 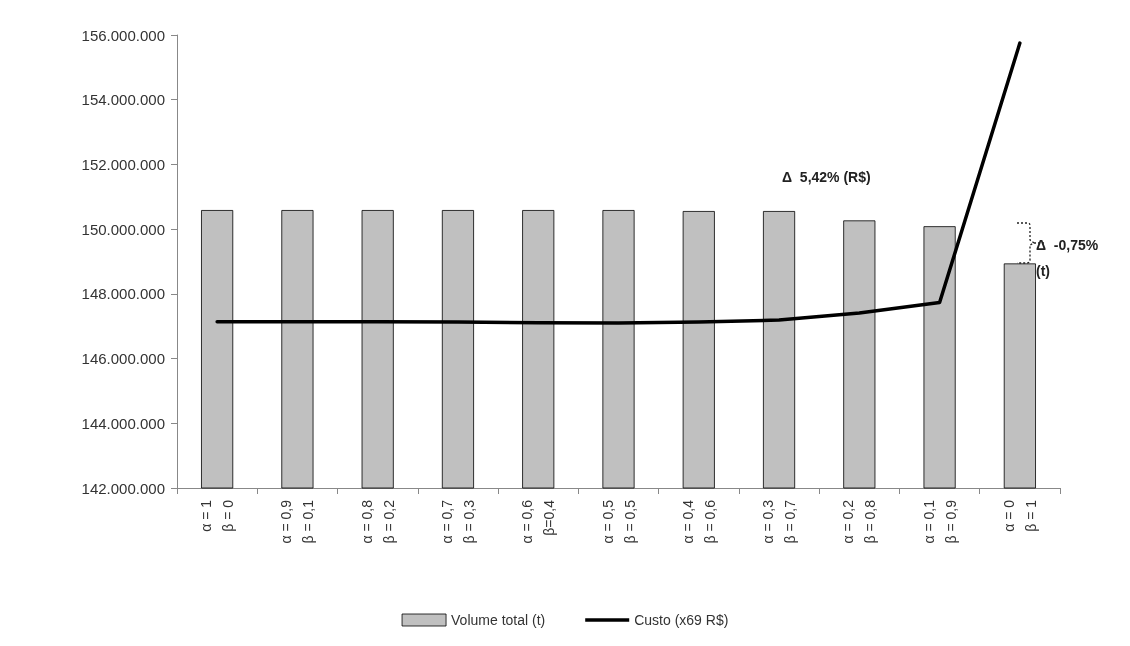 I want to click on legend-label: Custo (x69 R$), so click(x=681, y=620).